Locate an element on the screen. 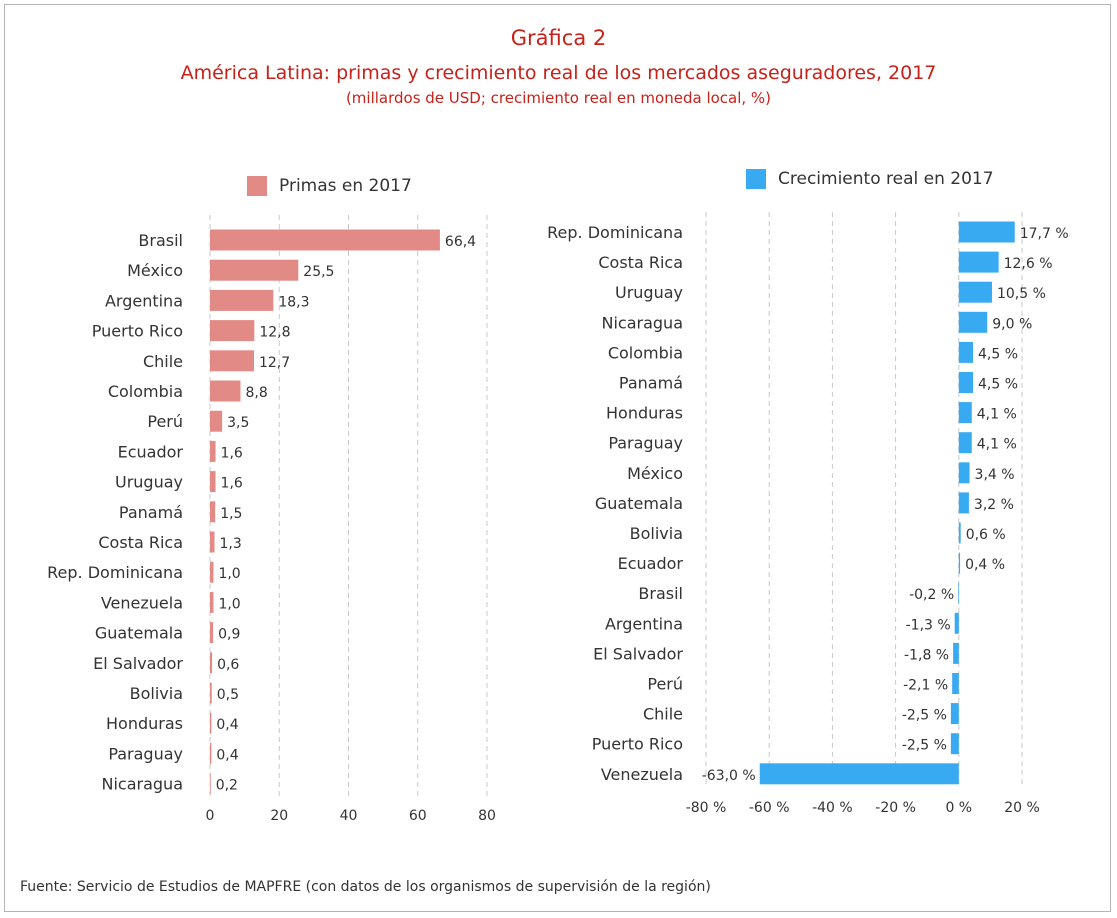 This screenshot has width=1117, height=918. crecimiento-category-label: Brasil is located at coordinates (660, 593).